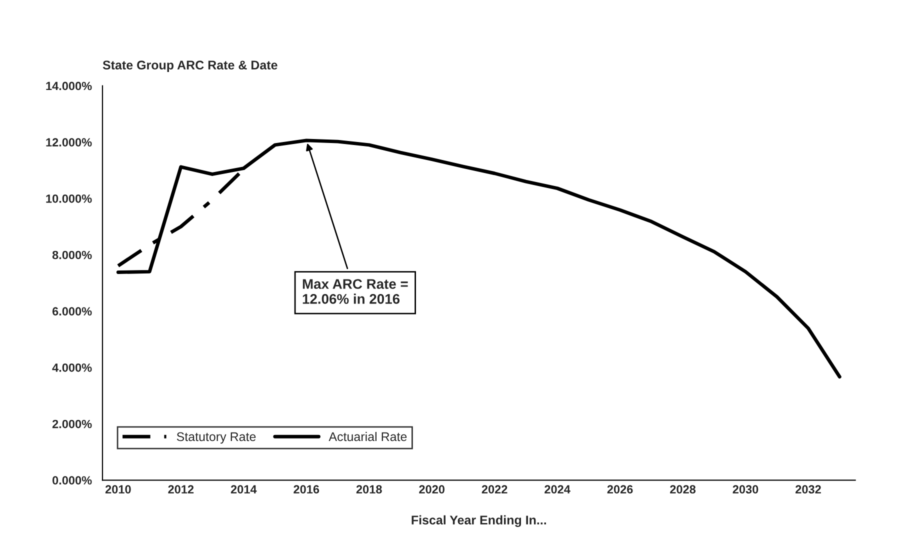 The height and width of the screenshot is (557, 907). I want to click on x-tick-label: 2028, so click(683, 489).